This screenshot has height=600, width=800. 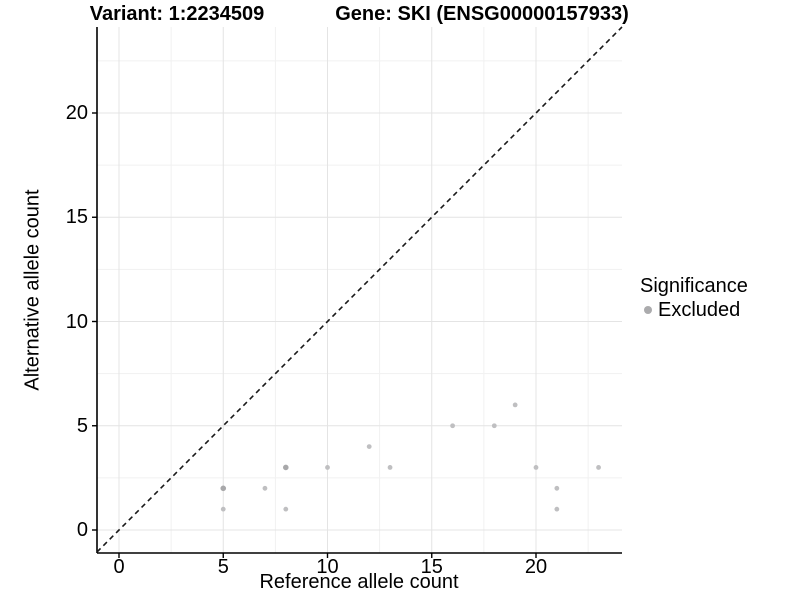 What do you see at coordinates (223, 567) in the screenshot?
I see `x-tick-label: 5` at bounding box center [223, 567].